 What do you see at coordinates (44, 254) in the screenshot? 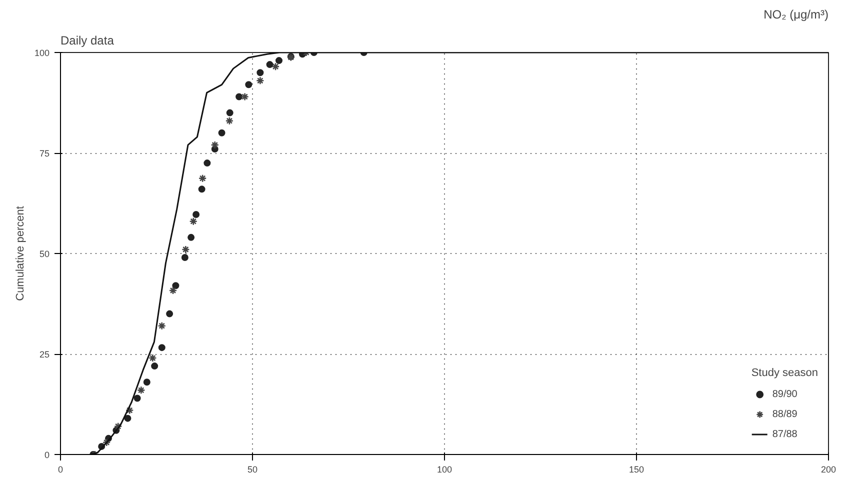
I see `y-tick-label: 50` at bounding box center [44, 254].